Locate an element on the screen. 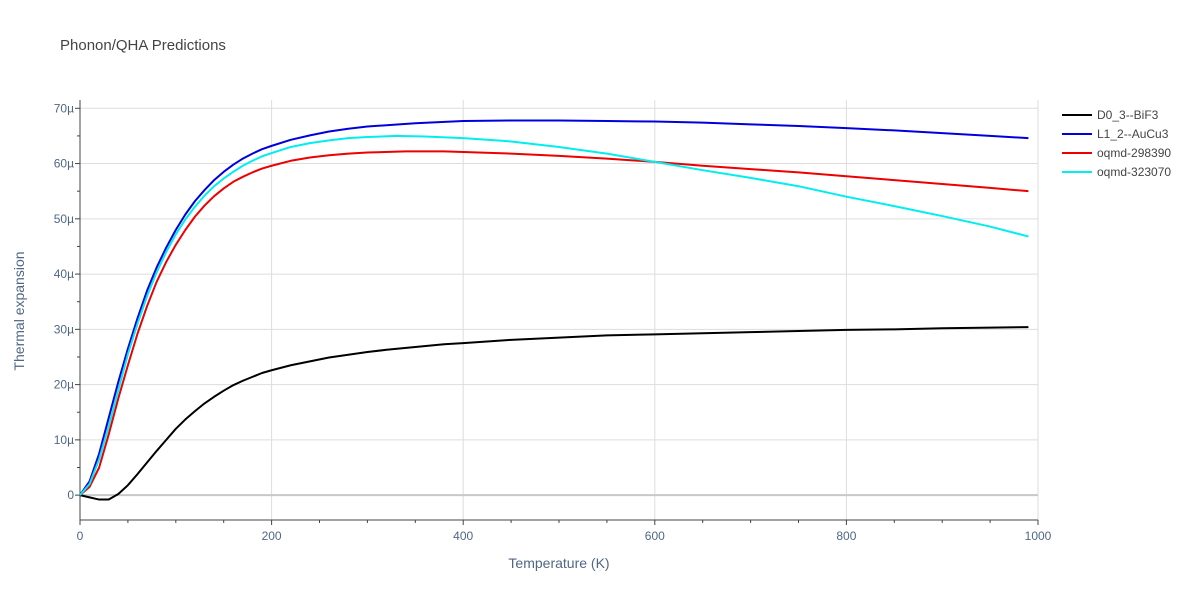 This screenshot has width=1200, height=605. legend-item-oqmd-323070: oqmd-323070 is located at coordinates (1116, 172).